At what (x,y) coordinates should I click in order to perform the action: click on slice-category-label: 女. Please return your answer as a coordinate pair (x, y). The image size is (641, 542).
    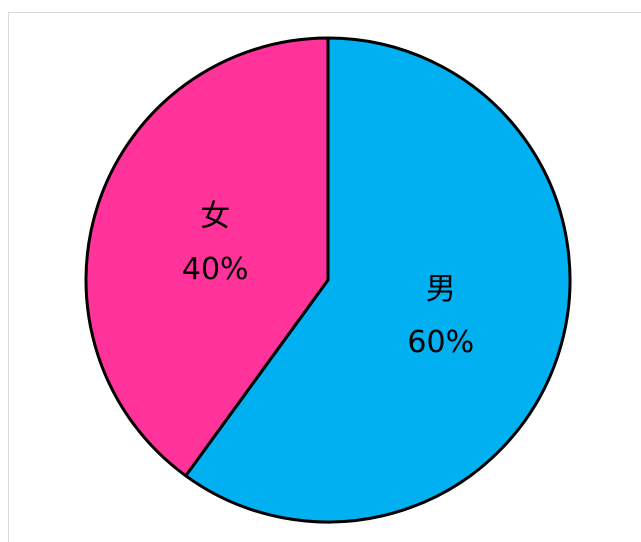
    Looking at the image, I should click on (215, 216).